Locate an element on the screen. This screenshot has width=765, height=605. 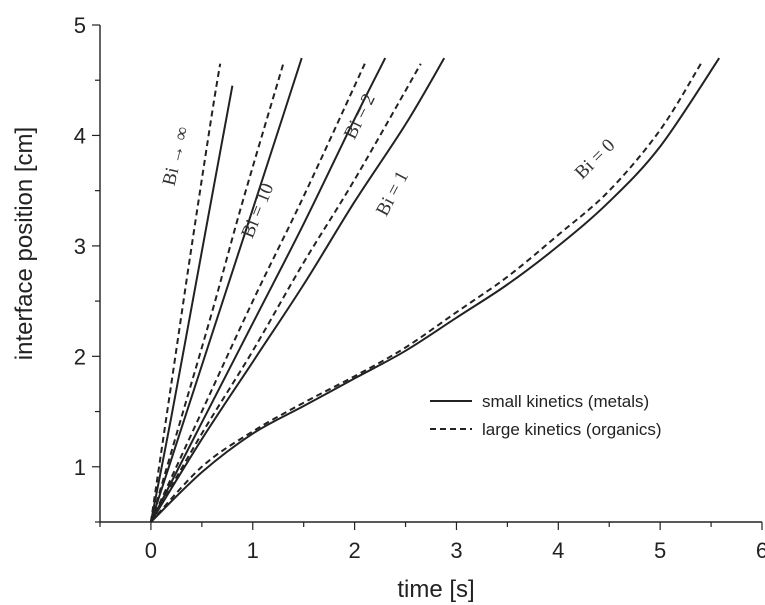
y-tick-label: 1 is located at coordinates (80, 467).